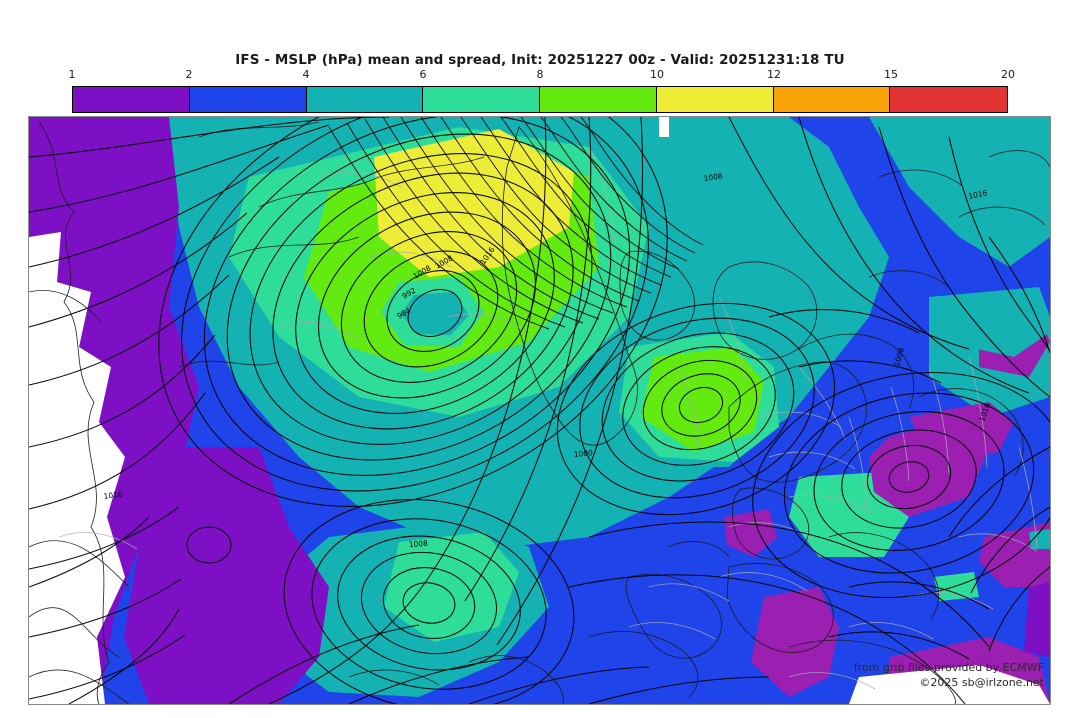 This screenshot has width=1080, height=718. What do you see at coordinates (774, 74) in the screenshot?
I see `colorbar-tick: 12` at bounding box center [774, 74].